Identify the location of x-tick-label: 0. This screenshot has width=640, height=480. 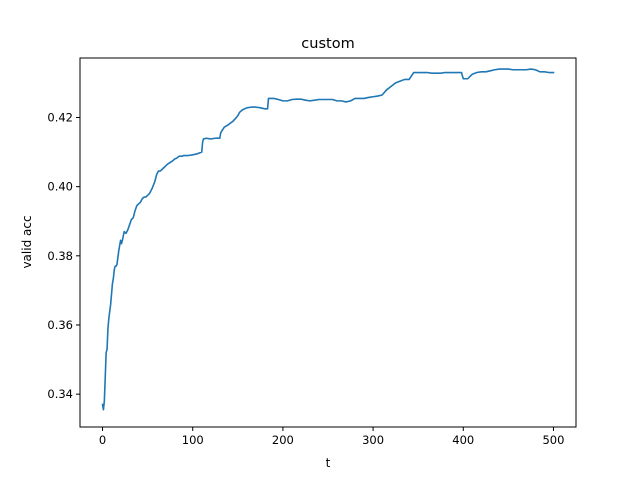
(102, 440).